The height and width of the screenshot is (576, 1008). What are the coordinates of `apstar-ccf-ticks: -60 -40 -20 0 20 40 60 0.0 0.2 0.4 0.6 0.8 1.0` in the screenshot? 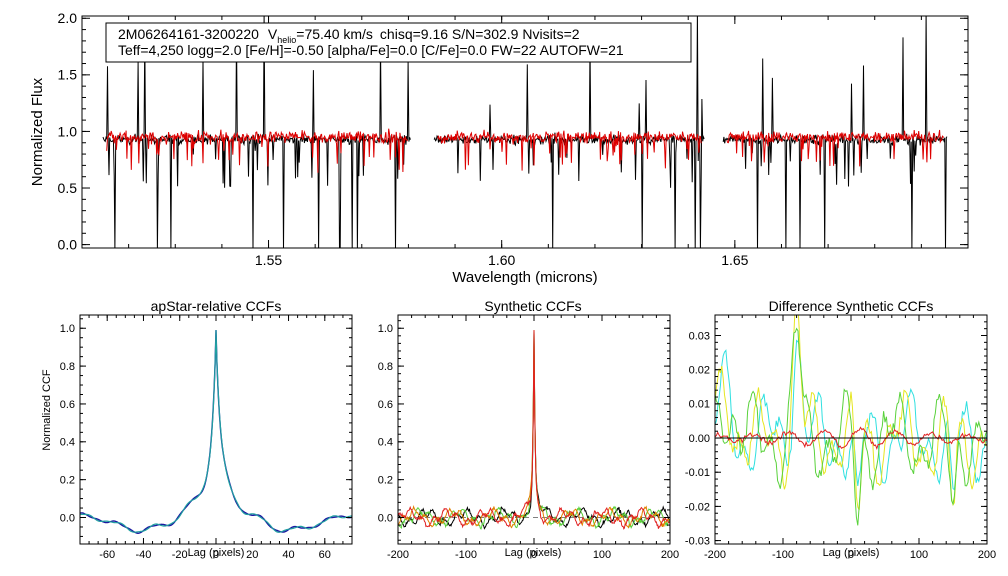 It's located at (206, 438).